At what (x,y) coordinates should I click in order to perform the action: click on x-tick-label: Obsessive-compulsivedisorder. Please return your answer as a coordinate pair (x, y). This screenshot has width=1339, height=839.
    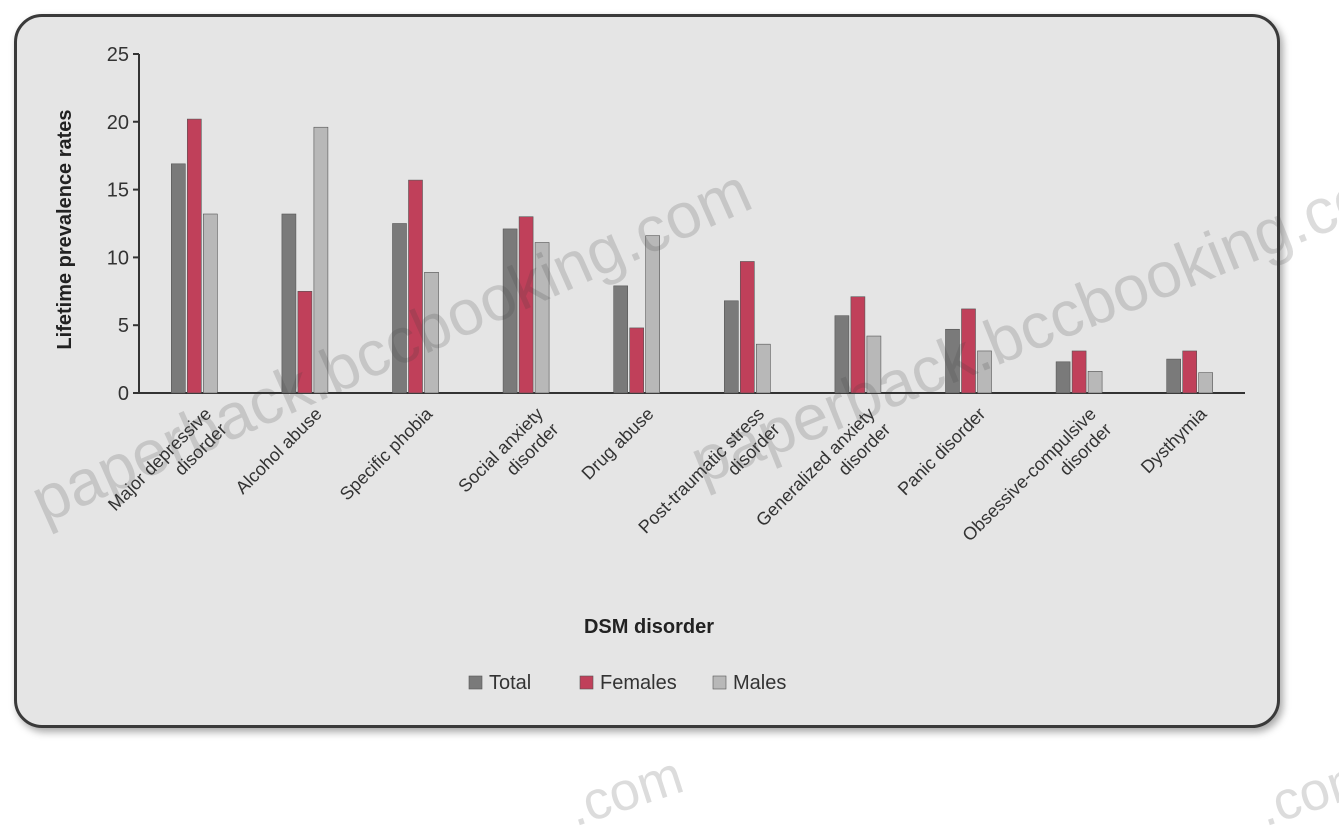
    Looking at the image, I should click on (1036, 482).